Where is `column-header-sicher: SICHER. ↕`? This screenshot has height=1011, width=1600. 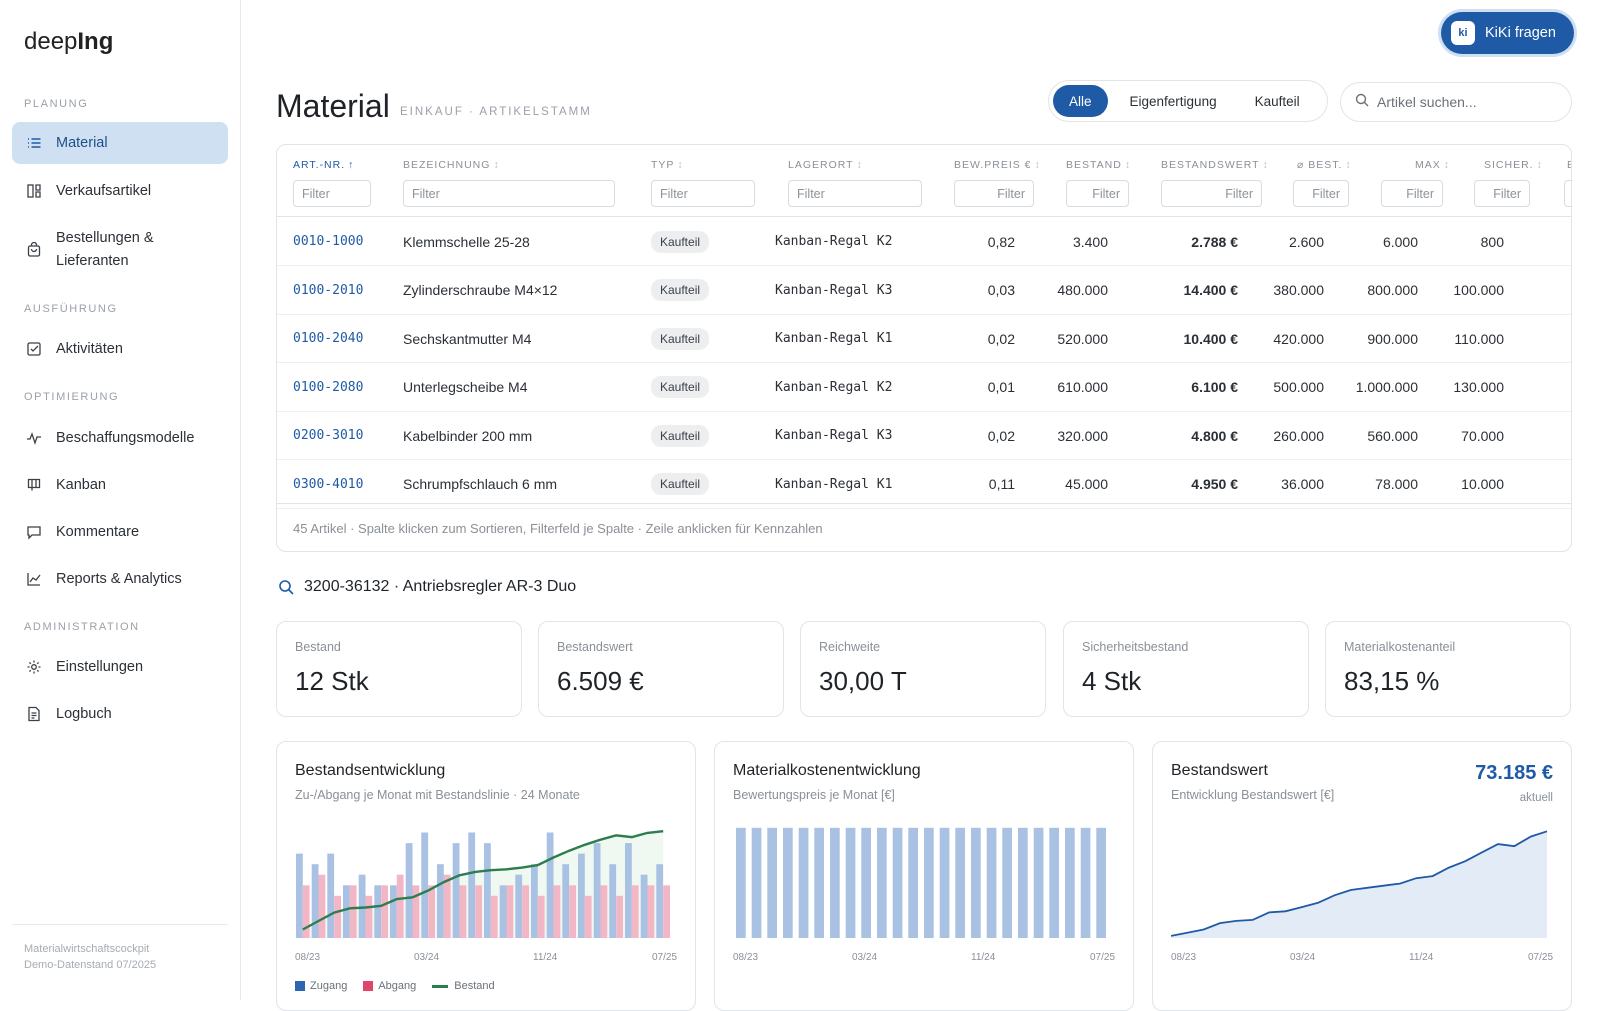 column-header-sicher: SICHER. ↕ is located at coordinates (1513, 165).